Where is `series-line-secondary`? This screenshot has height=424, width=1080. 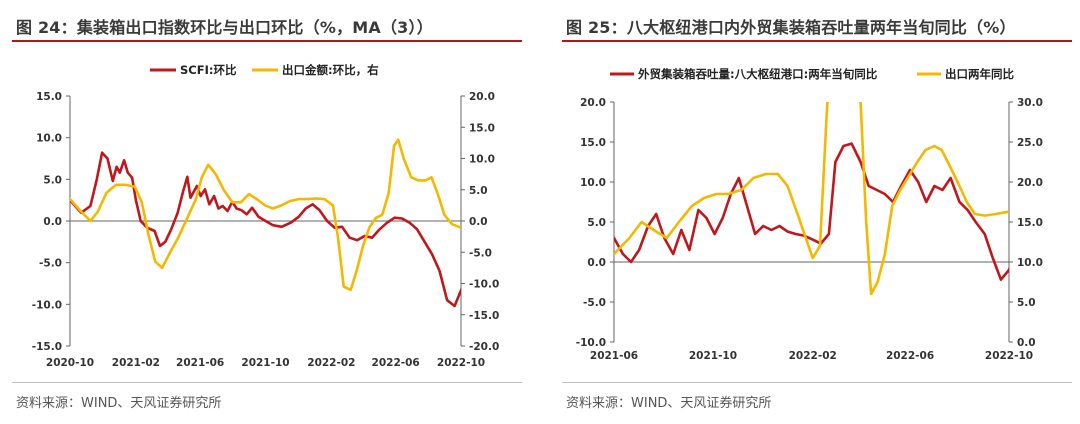
series-line-secondary is located at coordinates (265, 215).